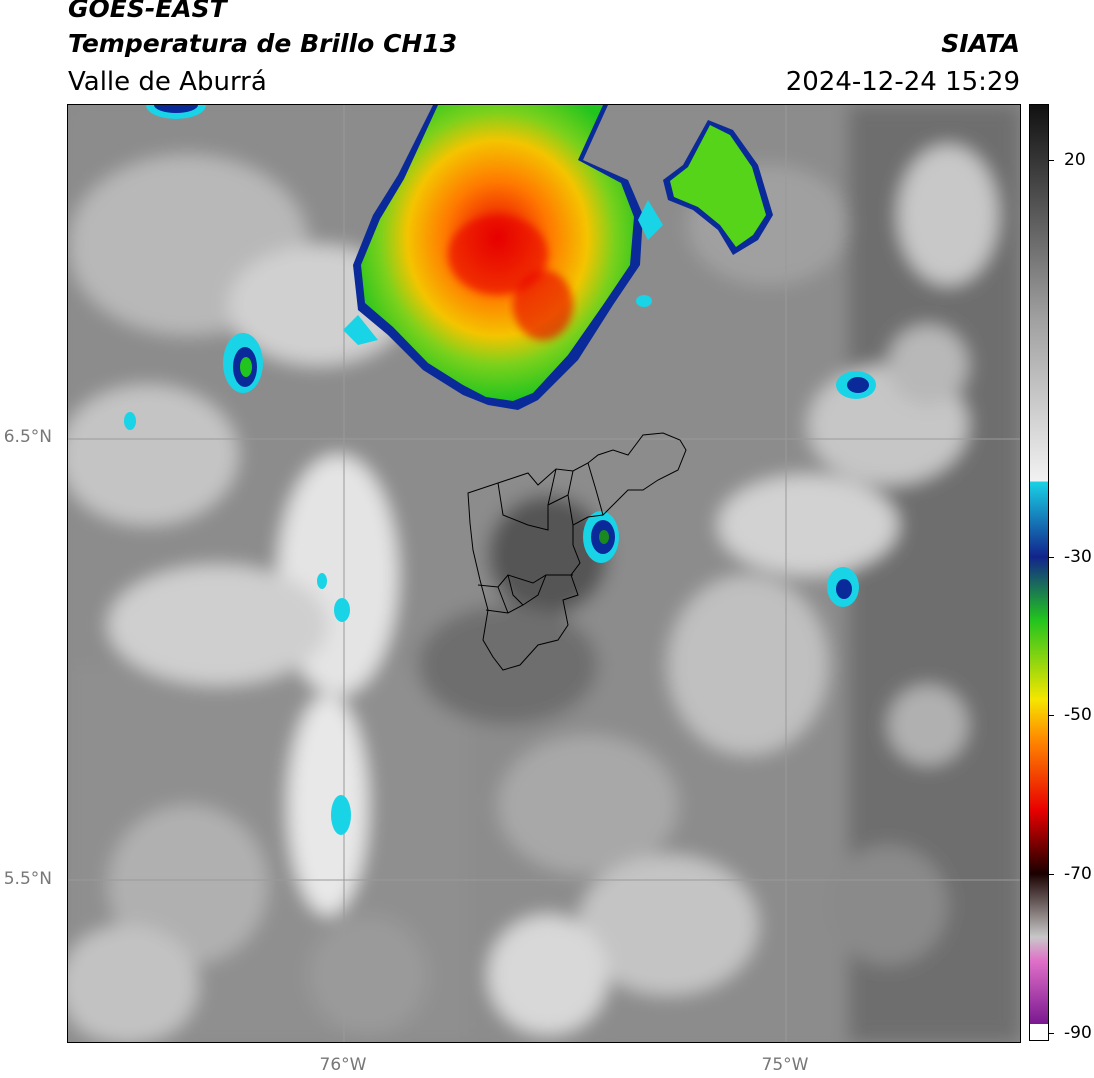 The image size is (1094, 1078). Describe the element at coordinates (343, 1065) in the screenshot. I see `lon-label-76w: 76°W` at that location.